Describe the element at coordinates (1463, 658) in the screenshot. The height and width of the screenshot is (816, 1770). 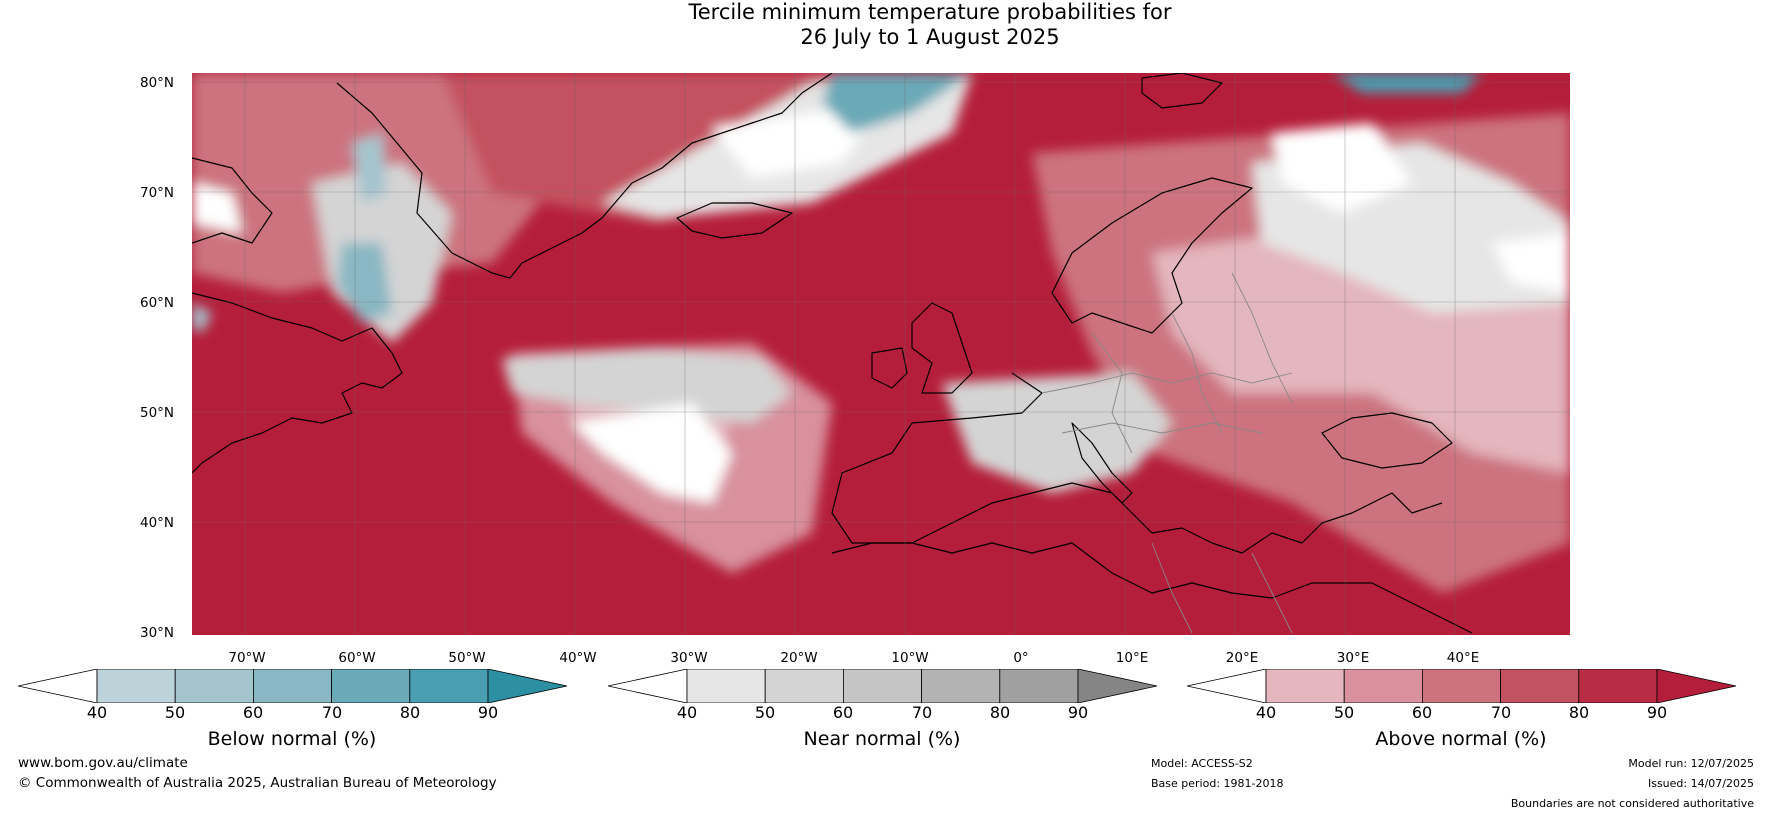
I see `lon-label: 40°E` at that location.